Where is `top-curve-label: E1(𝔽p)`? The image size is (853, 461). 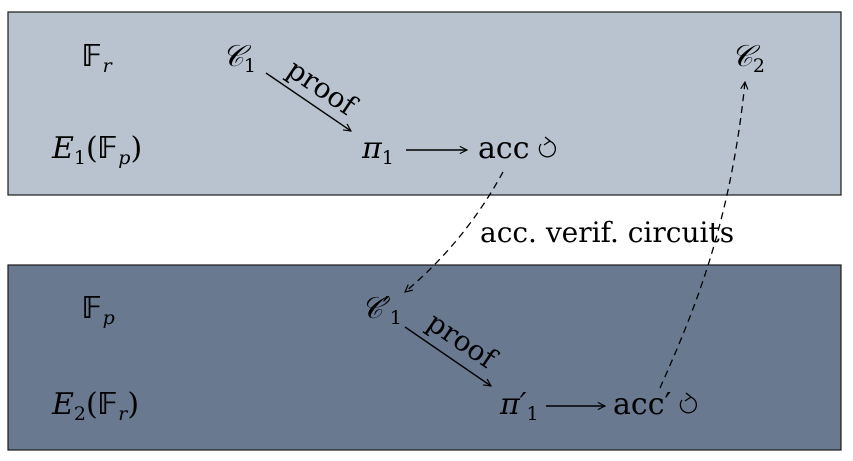
top-curve-label: E1(𝔽p) is located at coordinates (96, 150).